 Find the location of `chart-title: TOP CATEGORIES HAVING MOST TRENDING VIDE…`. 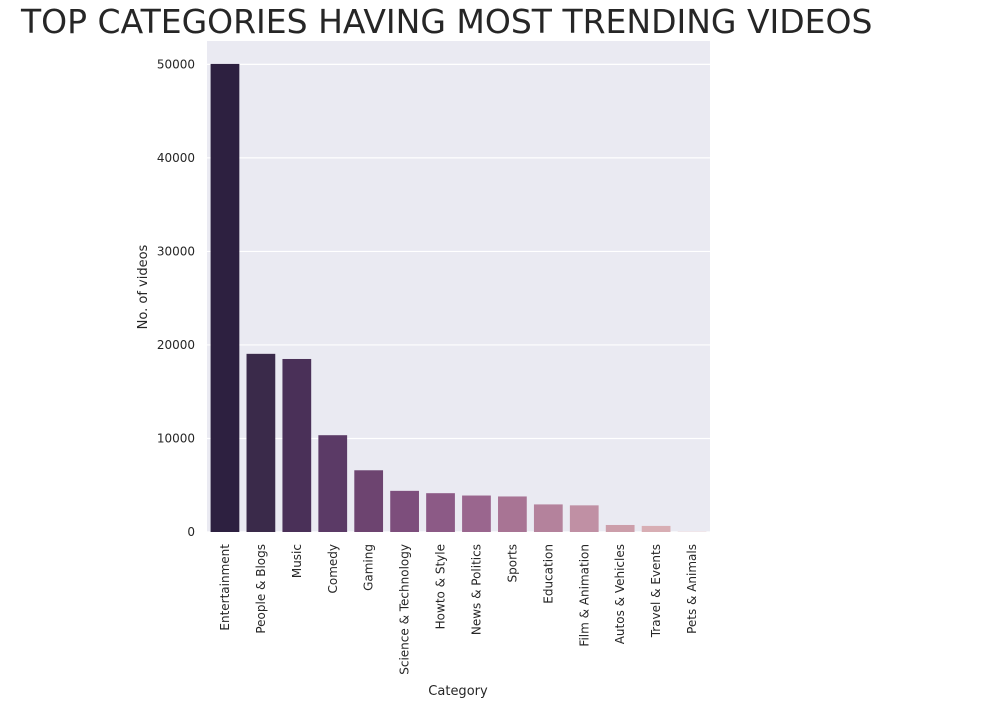

chart-title: TOP CATEGORIES HAVING MOST TRENDING VIDE… is located at coordinates (446, 21).